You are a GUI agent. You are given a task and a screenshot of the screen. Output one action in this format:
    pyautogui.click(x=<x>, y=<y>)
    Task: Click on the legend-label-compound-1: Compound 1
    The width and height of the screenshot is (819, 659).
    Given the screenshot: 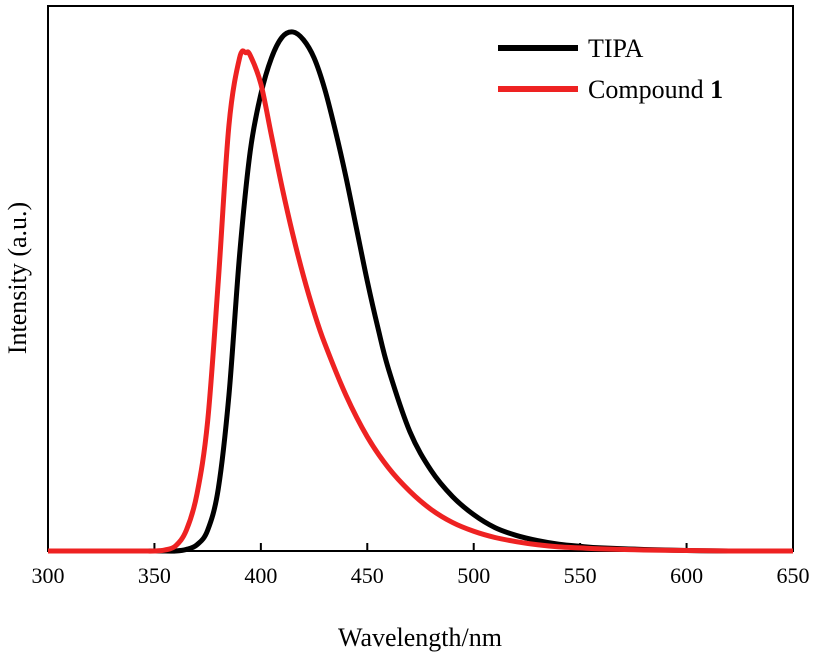 What is the action you would take?
    pyautogui.click(x=655, y=89)
    